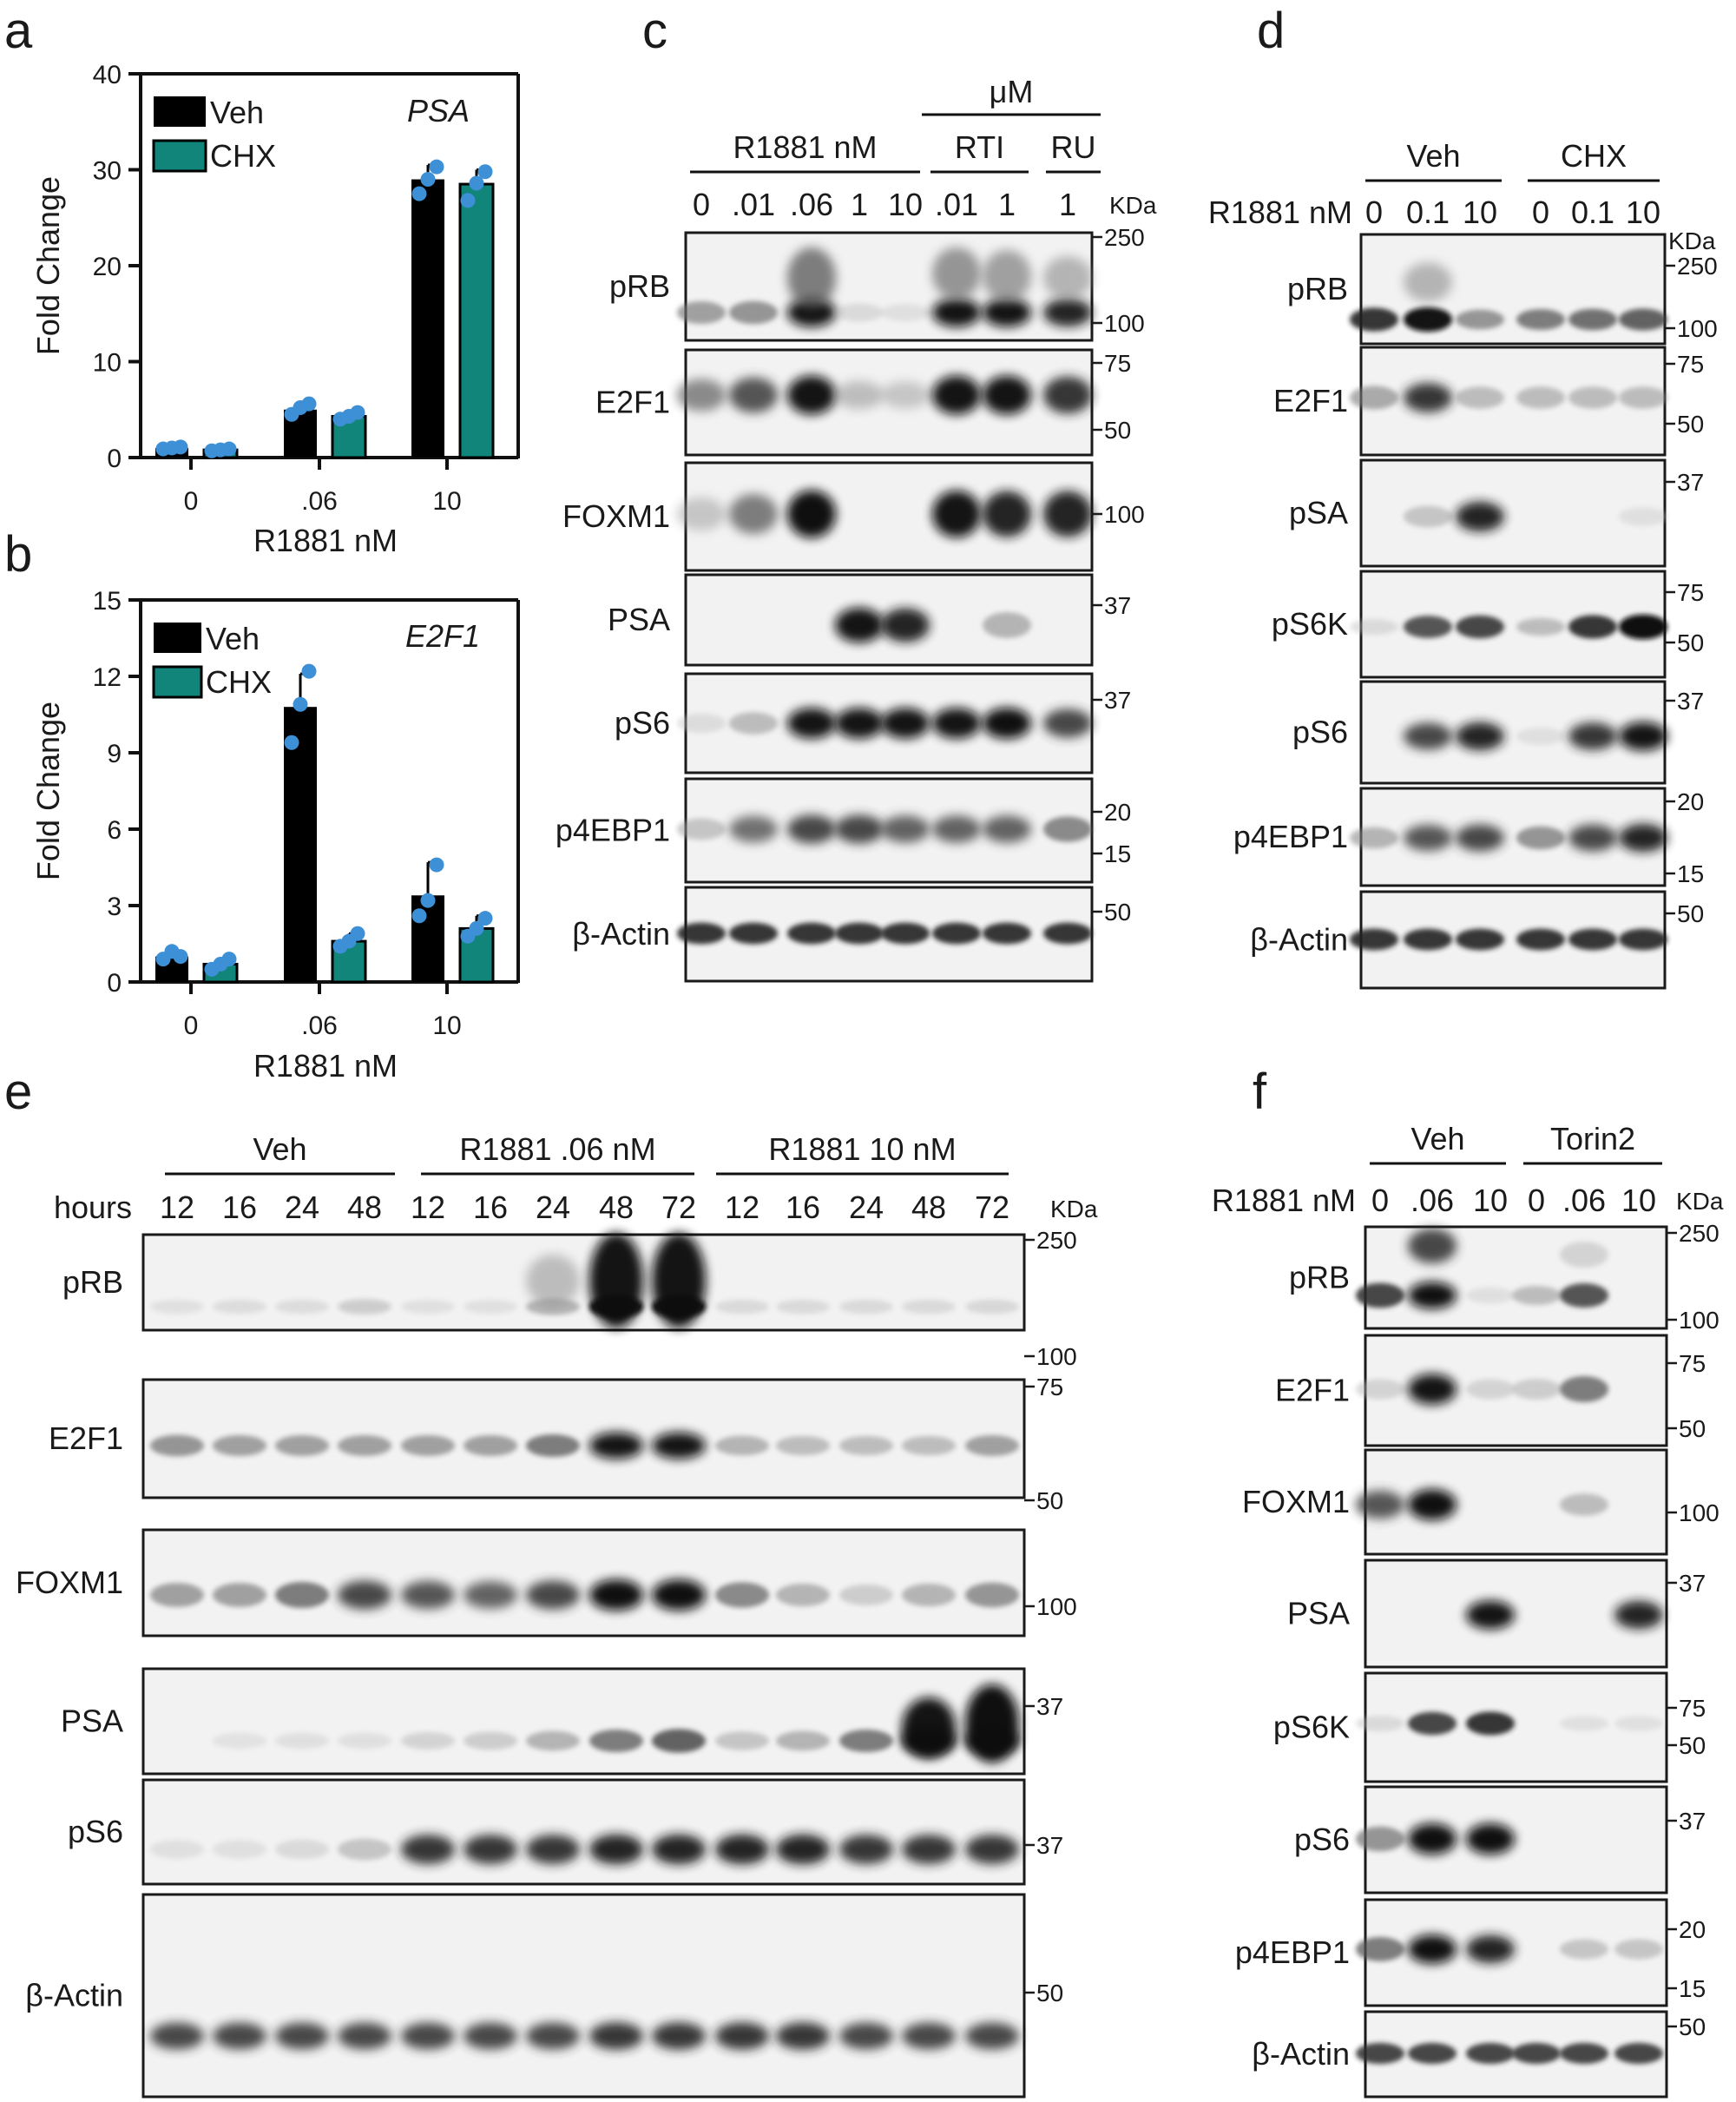 This screenshot has height=2102, width=1736. I want to click on panel-label-d: d, so click(1271, 31).